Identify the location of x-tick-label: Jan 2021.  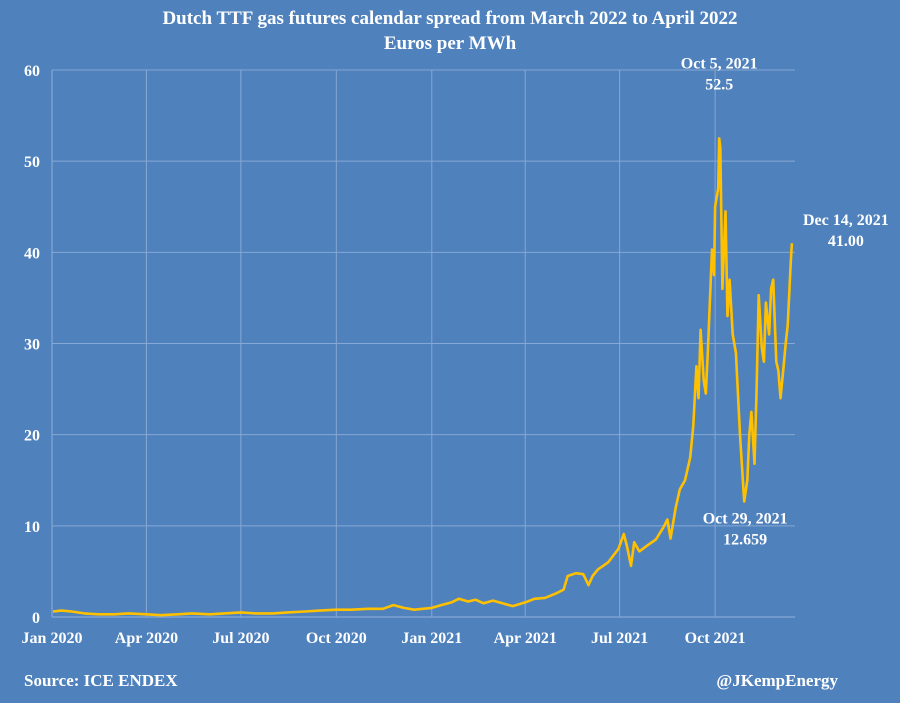
(431, 638).